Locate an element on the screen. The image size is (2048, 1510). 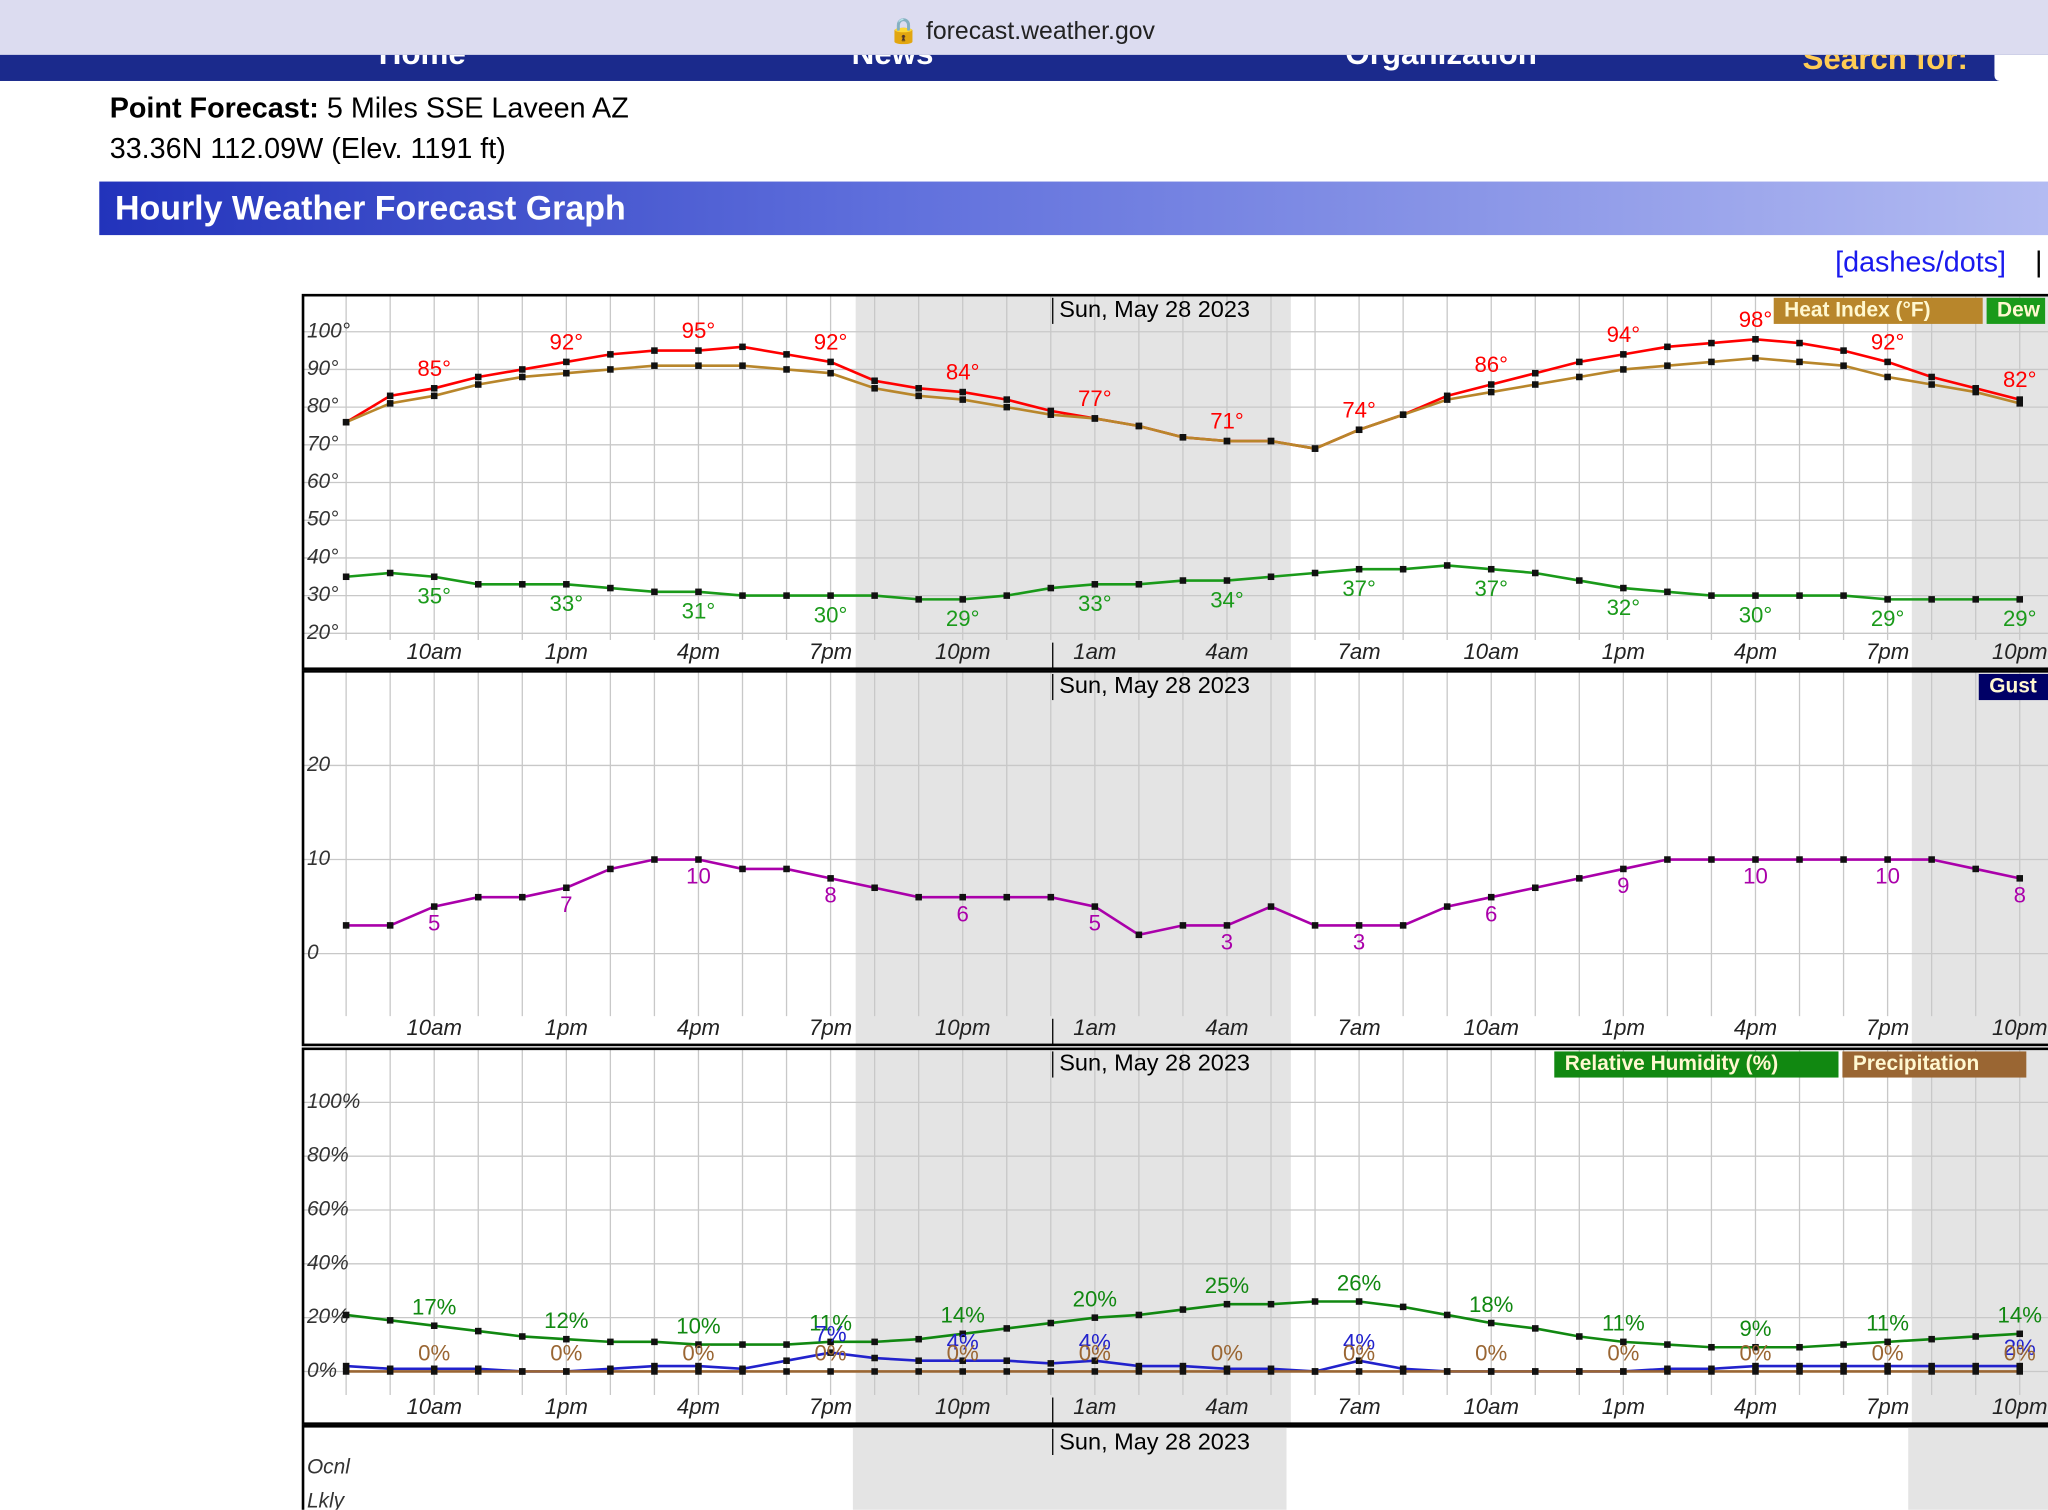
x-tick-label: 10pm is located at coordinates (2020, 1027).